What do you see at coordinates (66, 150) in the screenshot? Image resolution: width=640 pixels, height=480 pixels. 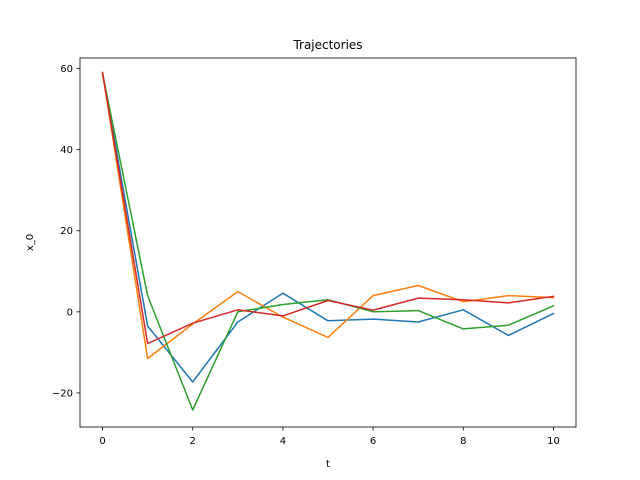 I see `y-tick-label: 40` at bounding box center [66, 150].